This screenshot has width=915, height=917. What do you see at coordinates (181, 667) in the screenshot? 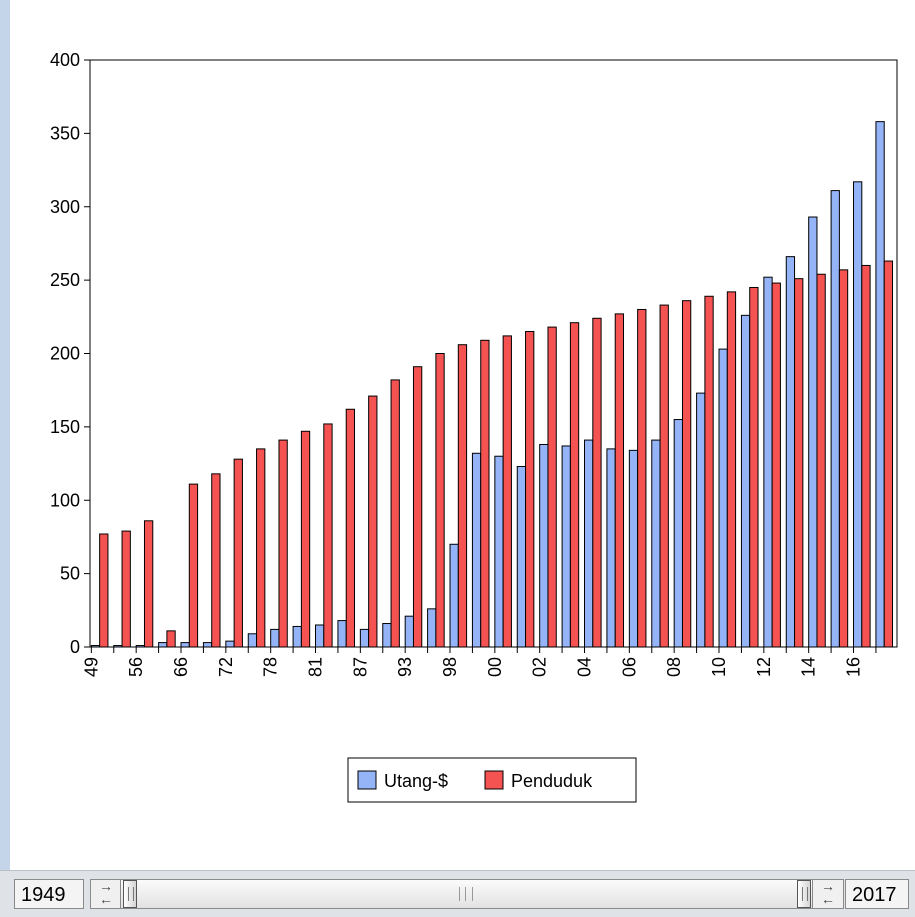
I see `x-tick-label: 66` at bounding box center [181, 667].